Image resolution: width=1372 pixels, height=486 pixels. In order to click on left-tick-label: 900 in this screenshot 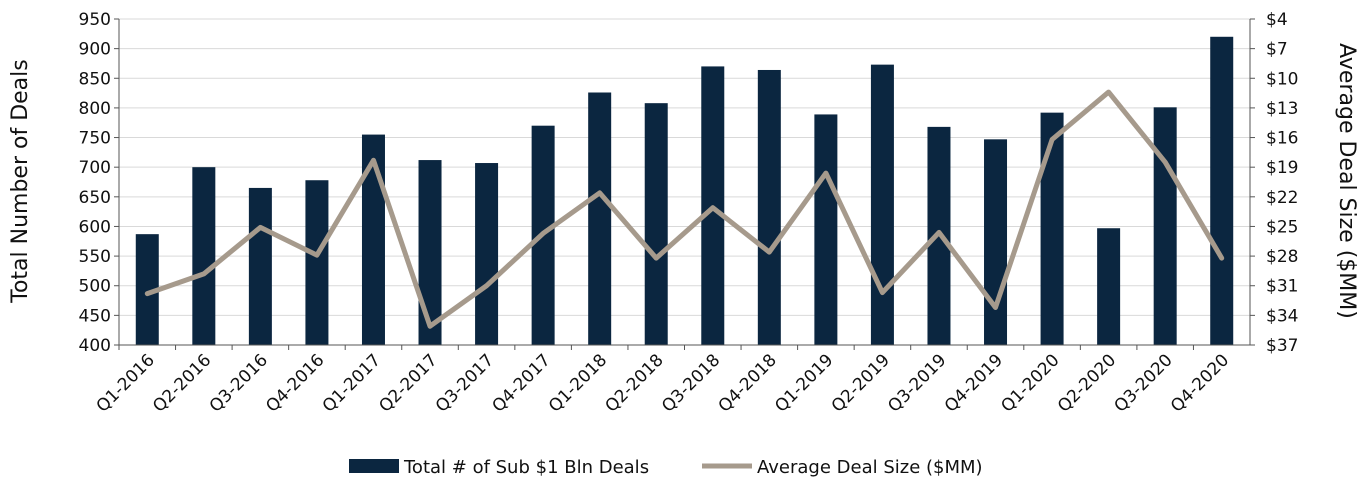, I will do `click(95, 50)`.